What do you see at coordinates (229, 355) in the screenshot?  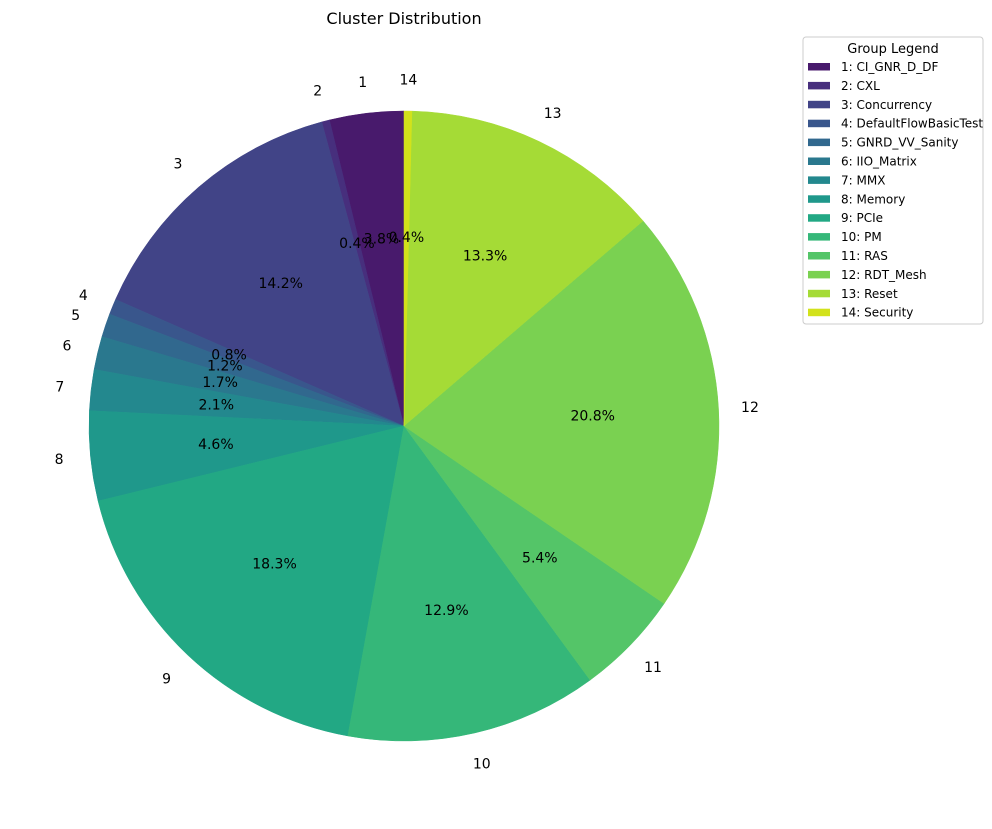 I see `percent-label-4: 0.8%` at bounding box center [229, 355].